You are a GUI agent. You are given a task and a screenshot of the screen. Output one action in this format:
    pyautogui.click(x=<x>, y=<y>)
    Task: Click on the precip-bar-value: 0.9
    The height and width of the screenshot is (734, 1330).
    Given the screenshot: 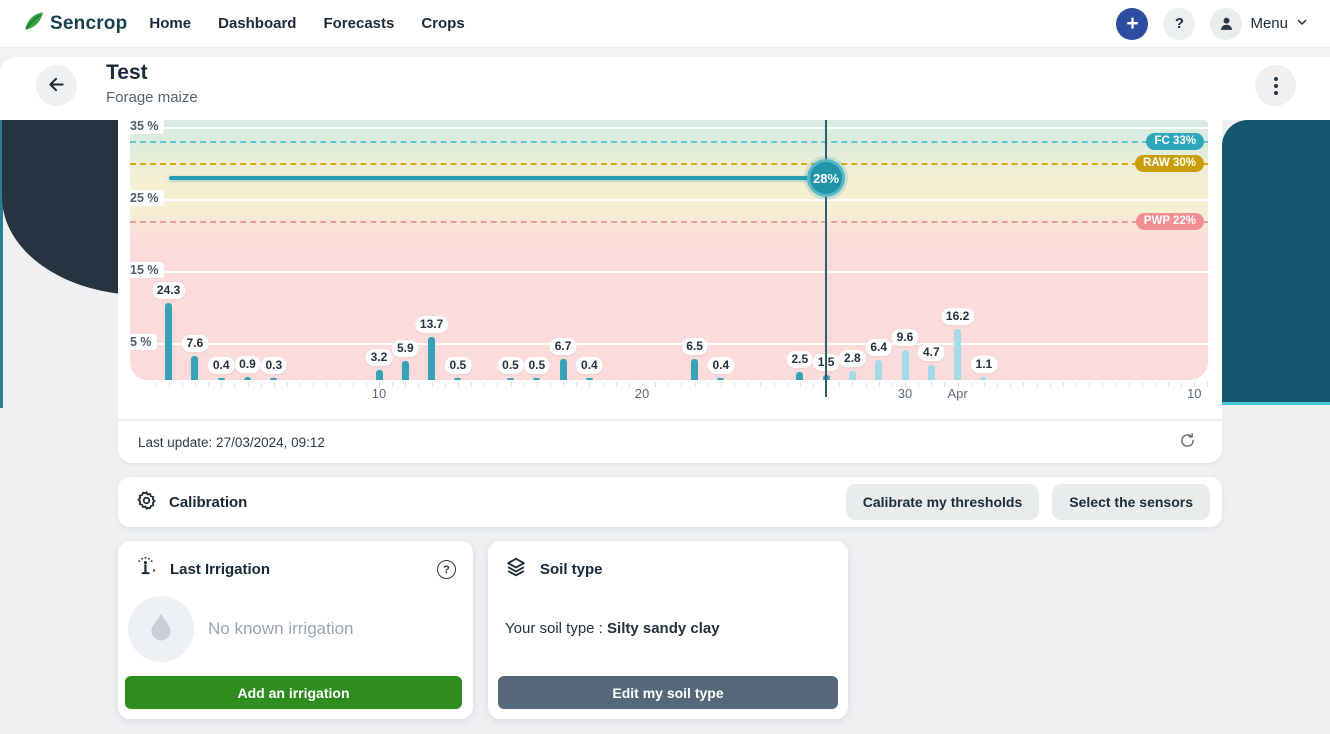 What is the action you would take?
    pyautogui.click(x=247, y=365)
    